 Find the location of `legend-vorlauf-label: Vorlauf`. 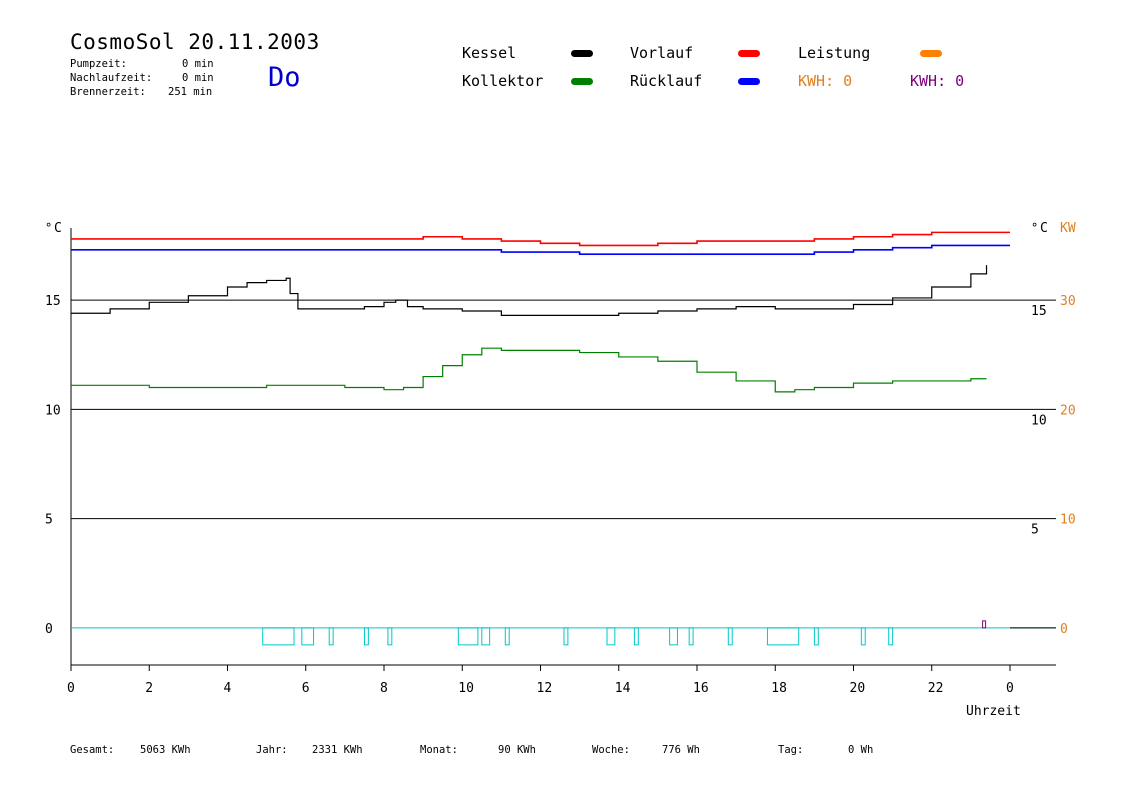

legend-vorlauf-label: Vorlauf is located at coordinates (662, 53).